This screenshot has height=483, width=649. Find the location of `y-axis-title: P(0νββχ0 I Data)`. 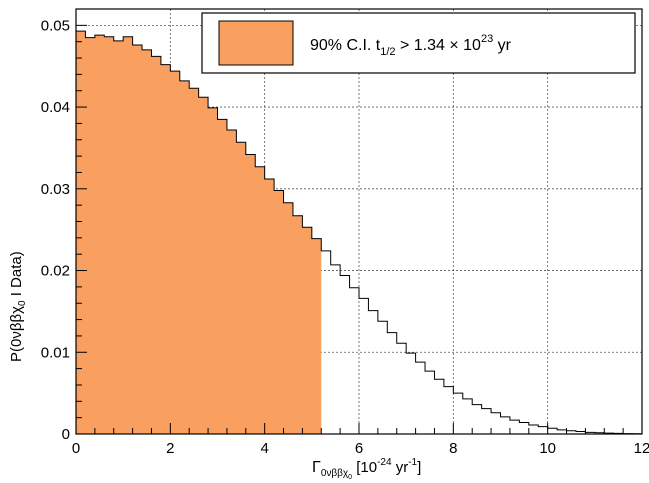

y-axis-title: P(0νββχ0 I Data) is located at coordinates (18, 306).